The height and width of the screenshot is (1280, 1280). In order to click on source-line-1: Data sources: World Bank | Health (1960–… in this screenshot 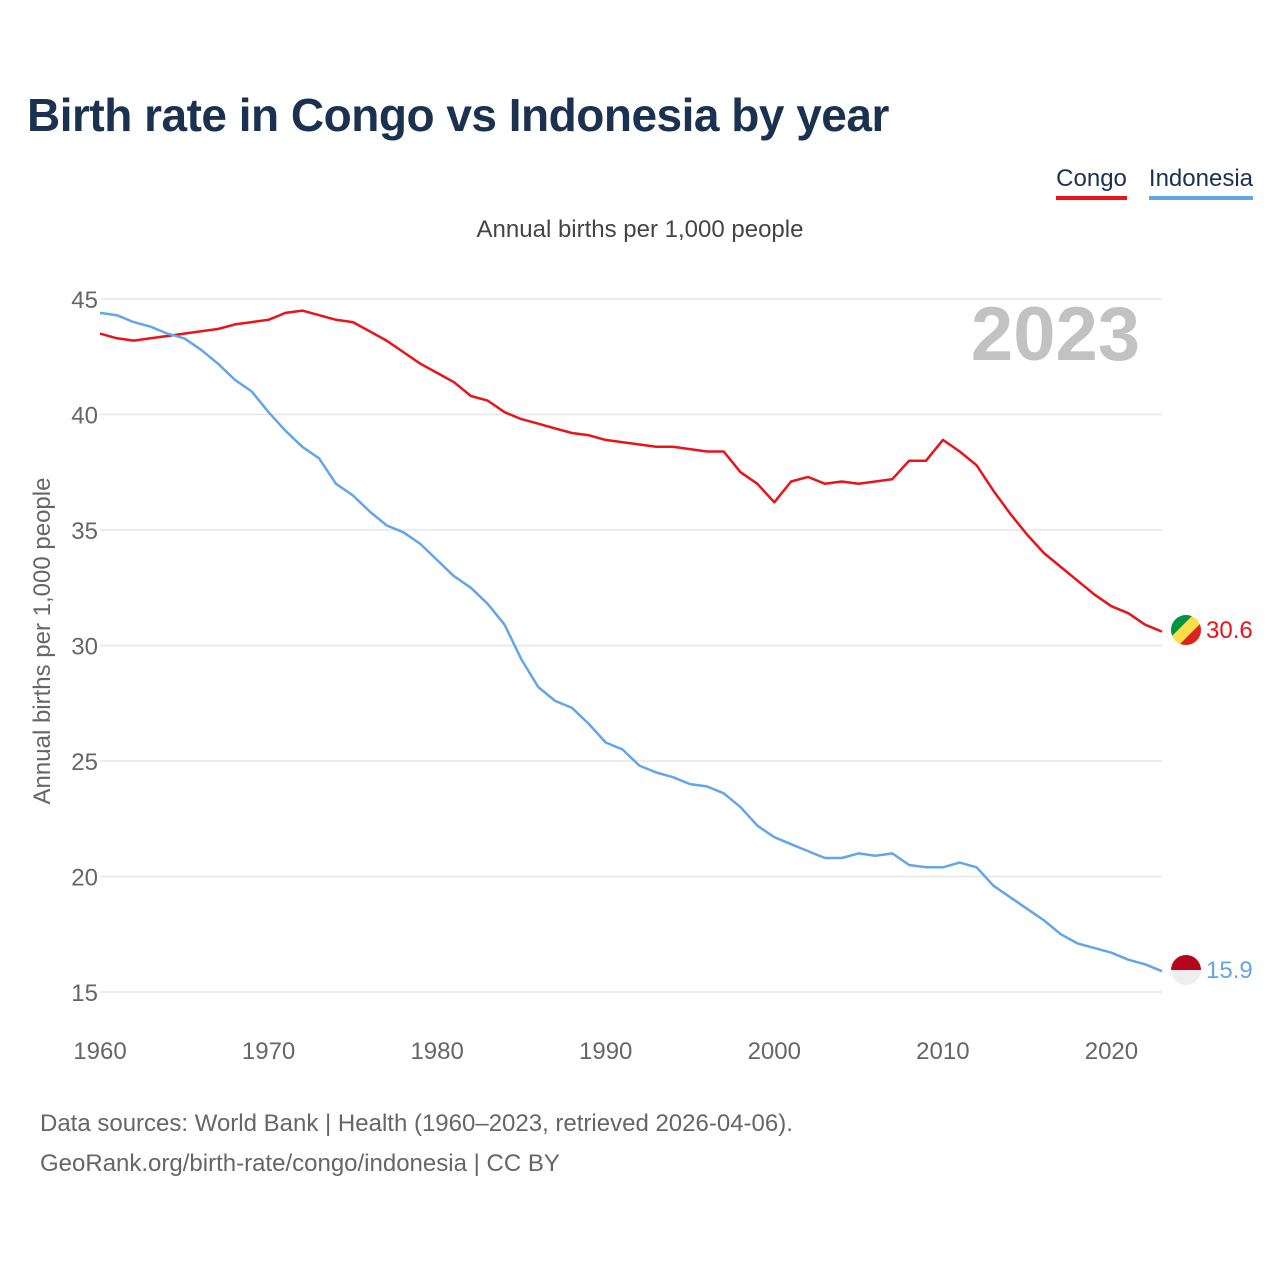, I will do `click(416, 1123)`.